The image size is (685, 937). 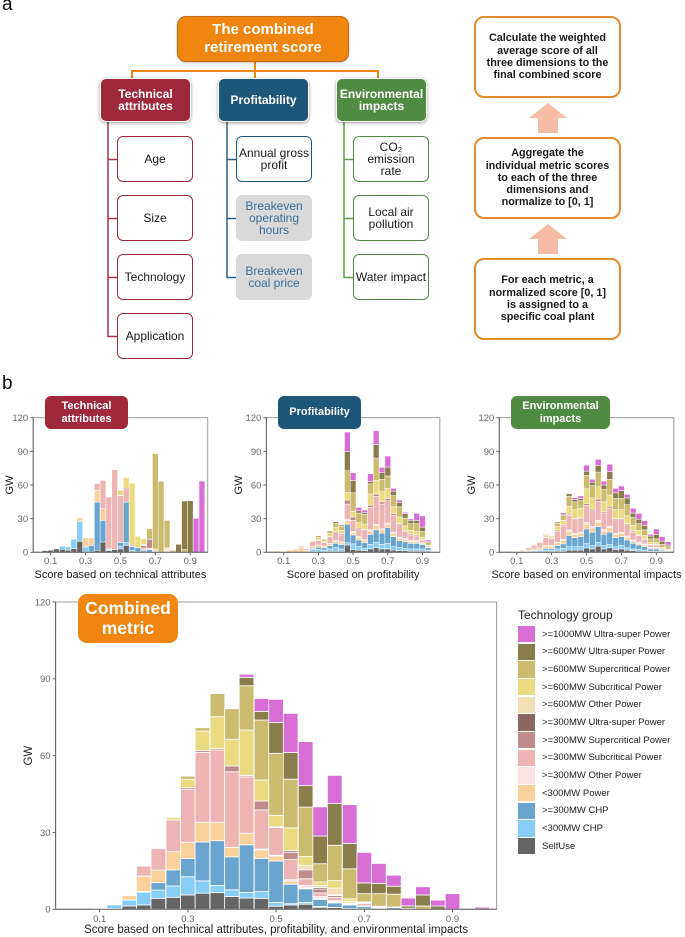 I want to click on plot-frame, so click(x=120, y=485).